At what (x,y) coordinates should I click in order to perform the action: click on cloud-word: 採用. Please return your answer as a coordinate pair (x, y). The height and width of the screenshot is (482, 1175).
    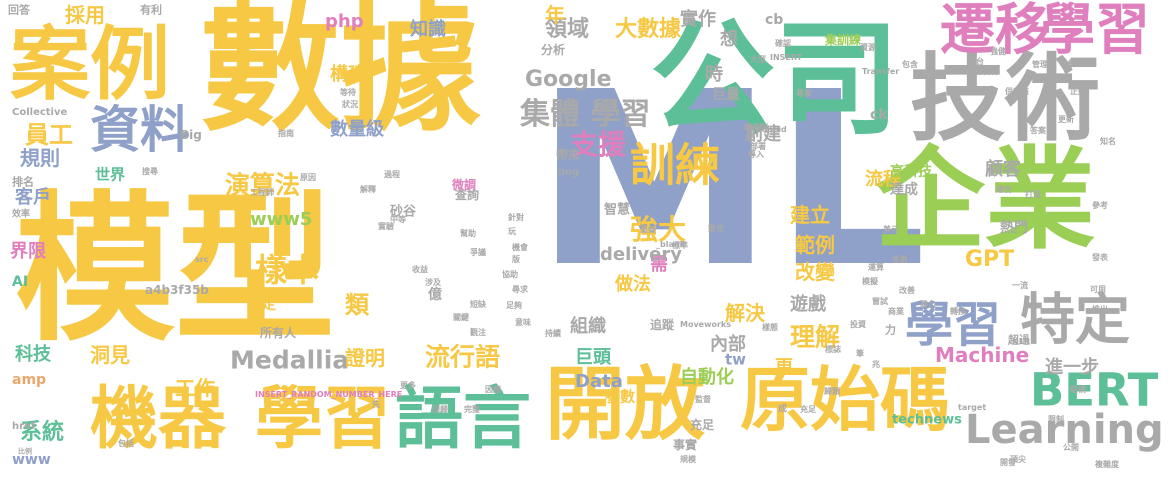
    Looking at the image, I should click on (85, 15).